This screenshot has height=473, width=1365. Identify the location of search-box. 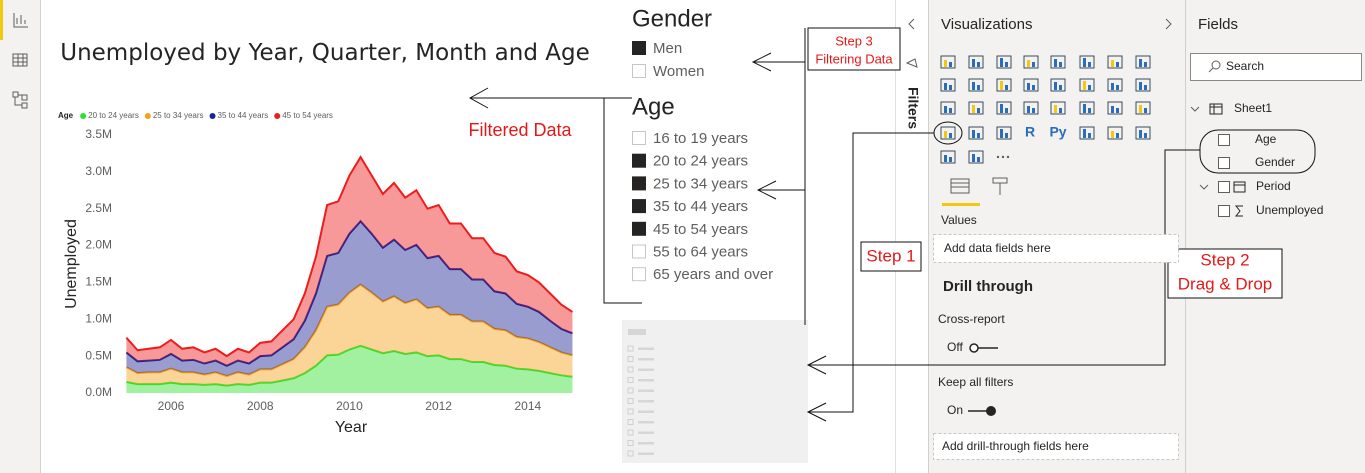
(1276, 67).